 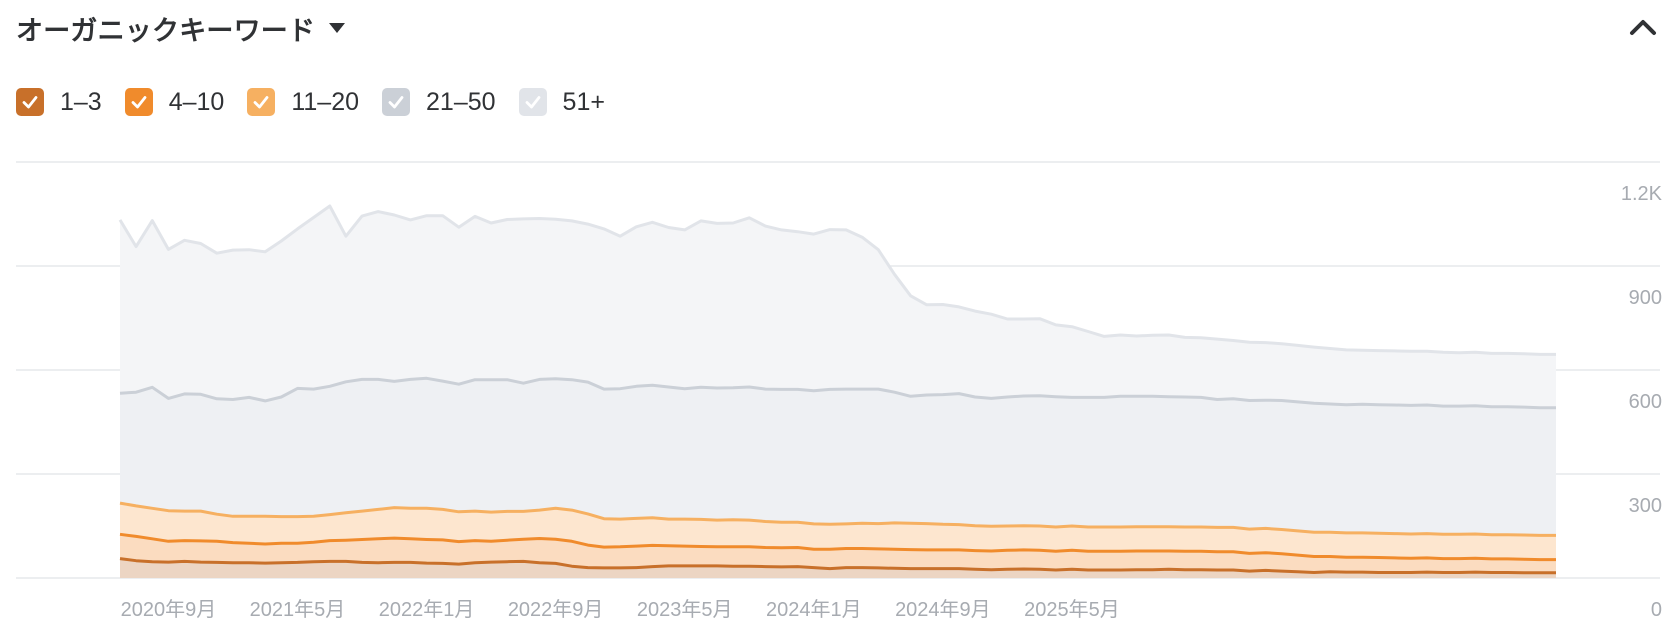 I want to click on legend-item-21-50: 21–50, so click(x=439, y=102).